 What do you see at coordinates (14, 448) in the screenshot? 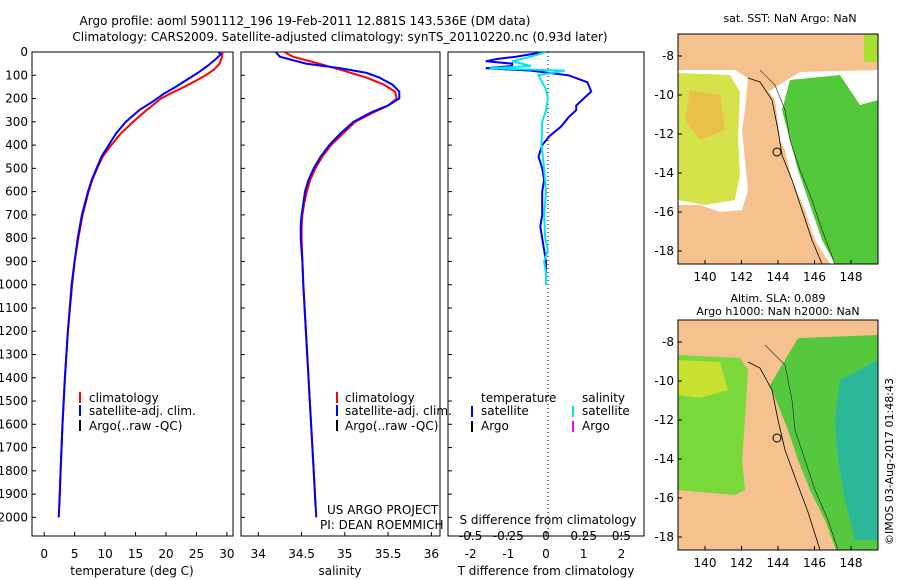
I see `depth-tick-label: 1700` at bounding box center [14, 448].